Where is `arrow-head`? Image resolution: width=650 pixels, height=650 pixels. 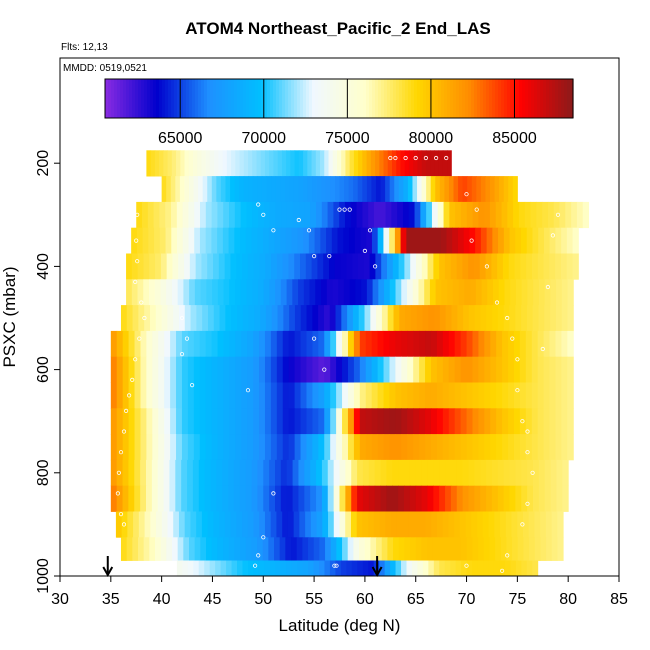 arrow-head is located at coordinates (108, 572).